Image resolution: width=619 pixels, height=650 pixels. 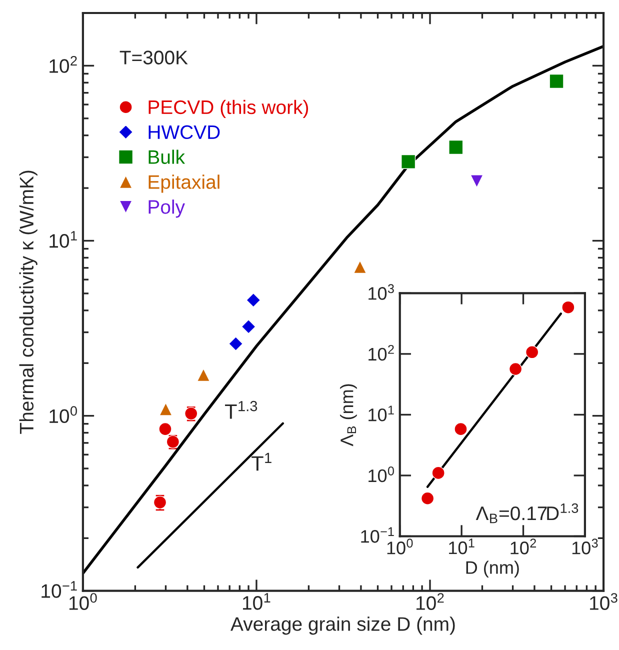 I want to click on annotation: Λ$_{B}$=0.17D$^{1.3}$, so click(x=527, y=513).